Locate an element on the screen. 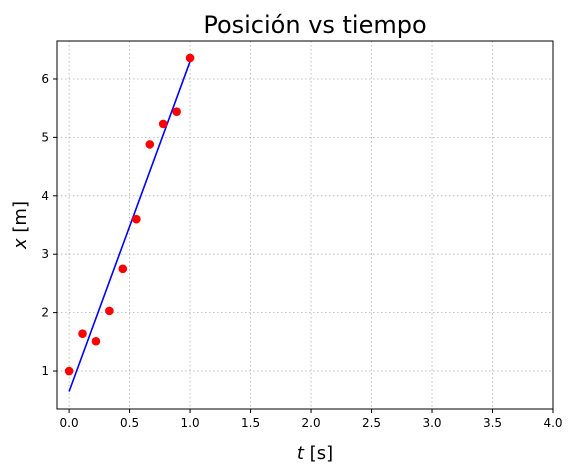 This screenshot has height=473, width=574. y-tick-label: 2 is located at coordinates (45, 313).